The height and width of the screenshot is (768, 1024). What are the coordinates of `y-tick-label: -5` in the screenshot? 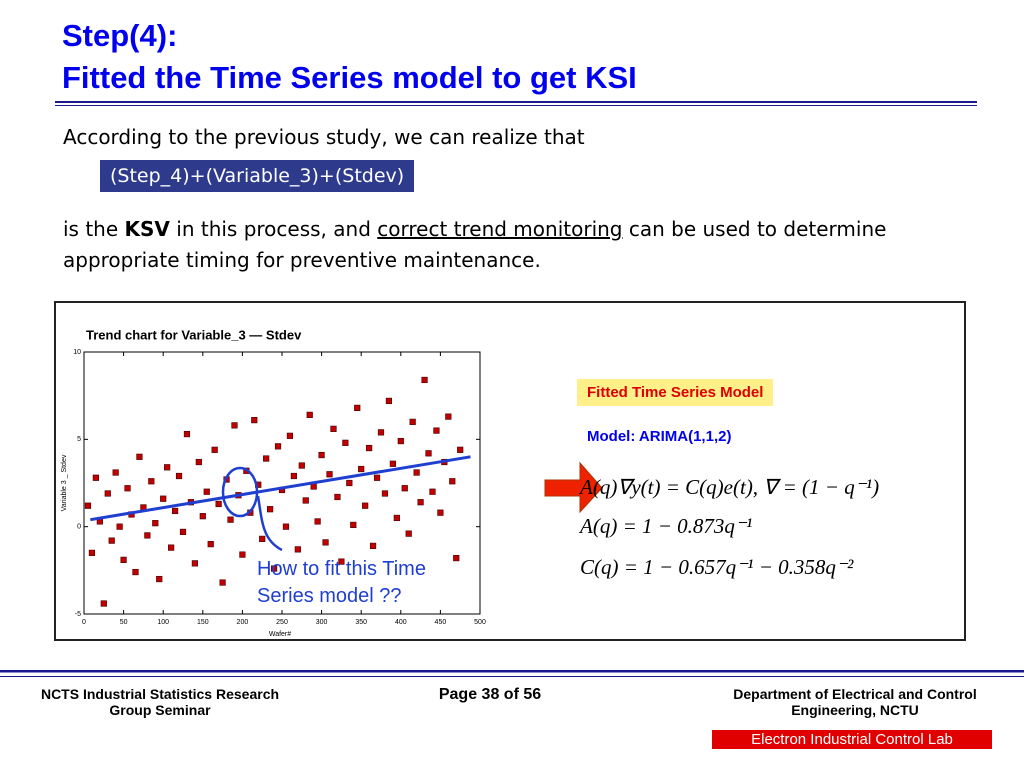 It's located at (78, 614).